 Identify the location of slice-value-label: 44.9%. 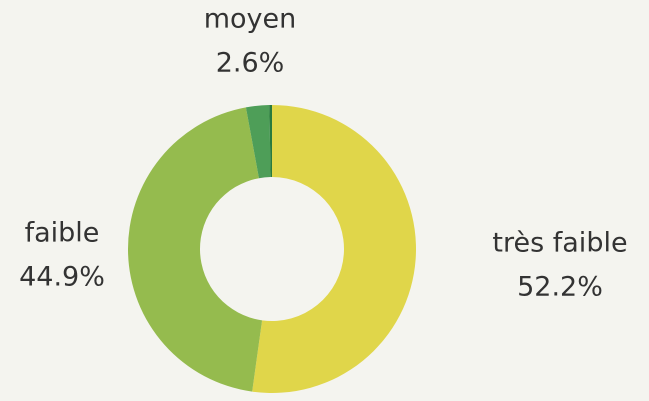
(62, 277).